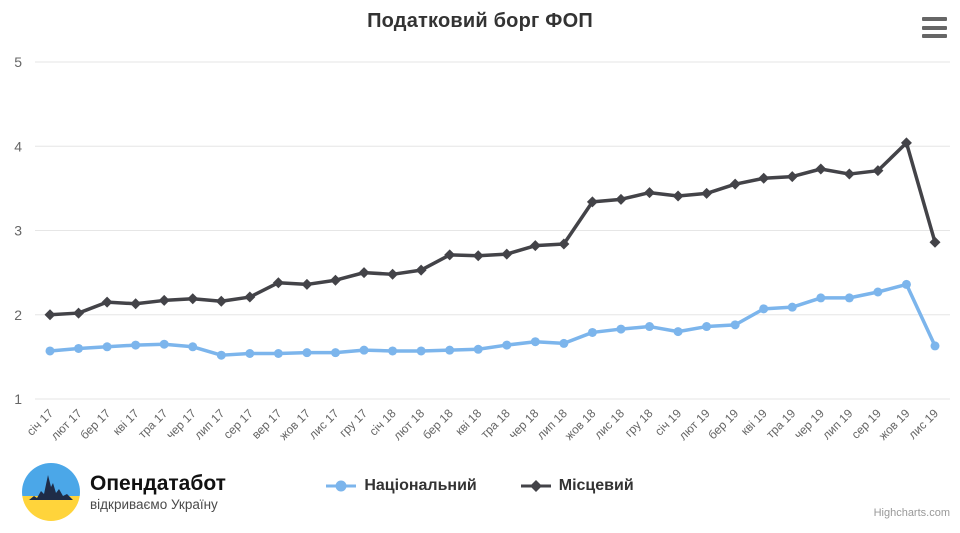  I want to click on x-axis-label: лют 19, so click(694, 424).